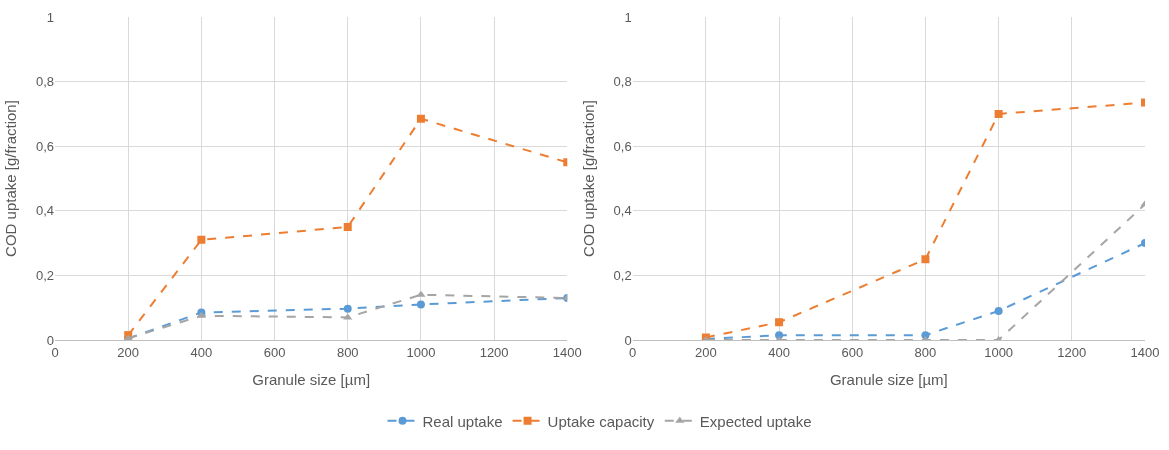 The image size is (1169, 450). I want to click on legend-label: Expected uptake, so click(755, 421).